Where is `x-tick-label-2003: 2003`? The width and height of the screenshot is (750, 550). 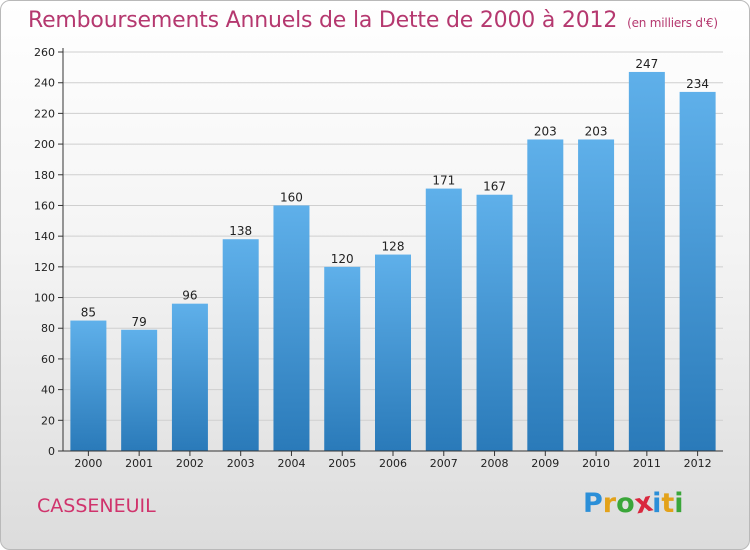
x-tick-label-2003: 2003 is located at coordinates (241, 463).